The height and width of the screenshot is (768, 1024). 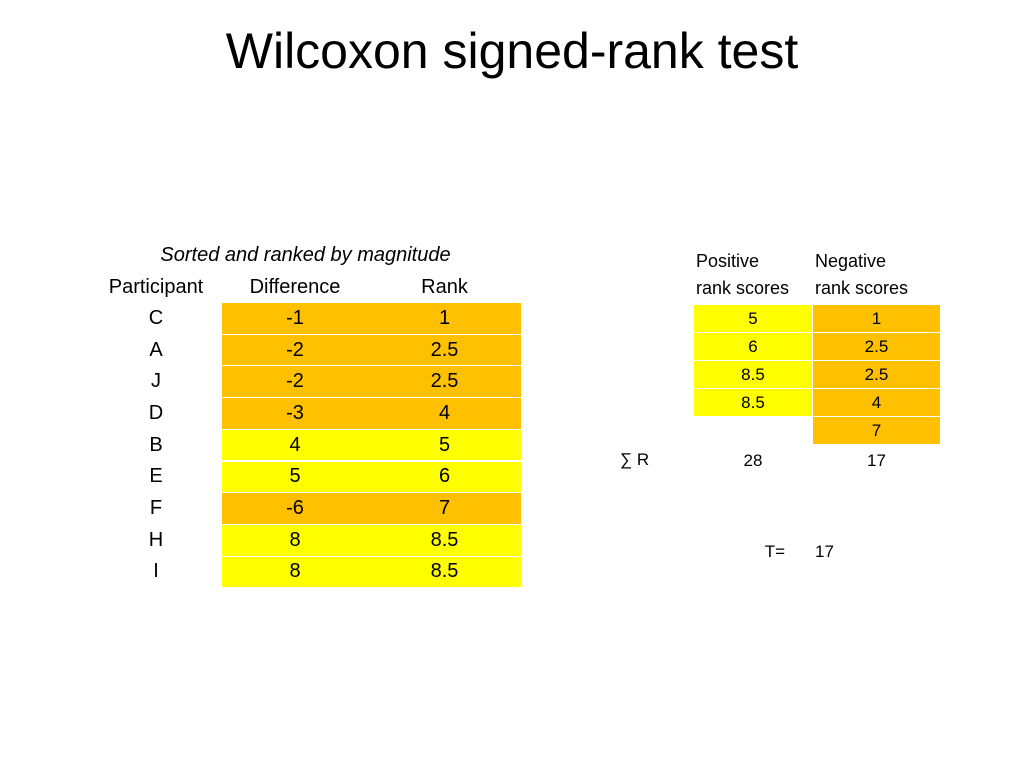 I want to click on rank-cell: 6, so click(x=753, y=347).